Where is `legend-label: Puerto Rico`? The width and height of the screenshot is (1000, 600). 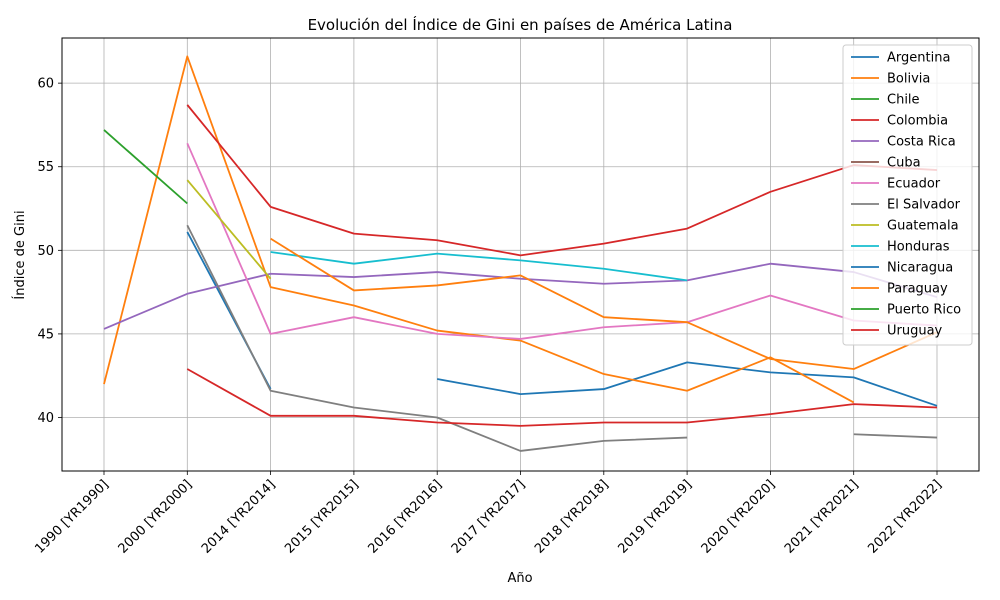
legend-label: Puerto Rico is located at coordinates (924, 310).